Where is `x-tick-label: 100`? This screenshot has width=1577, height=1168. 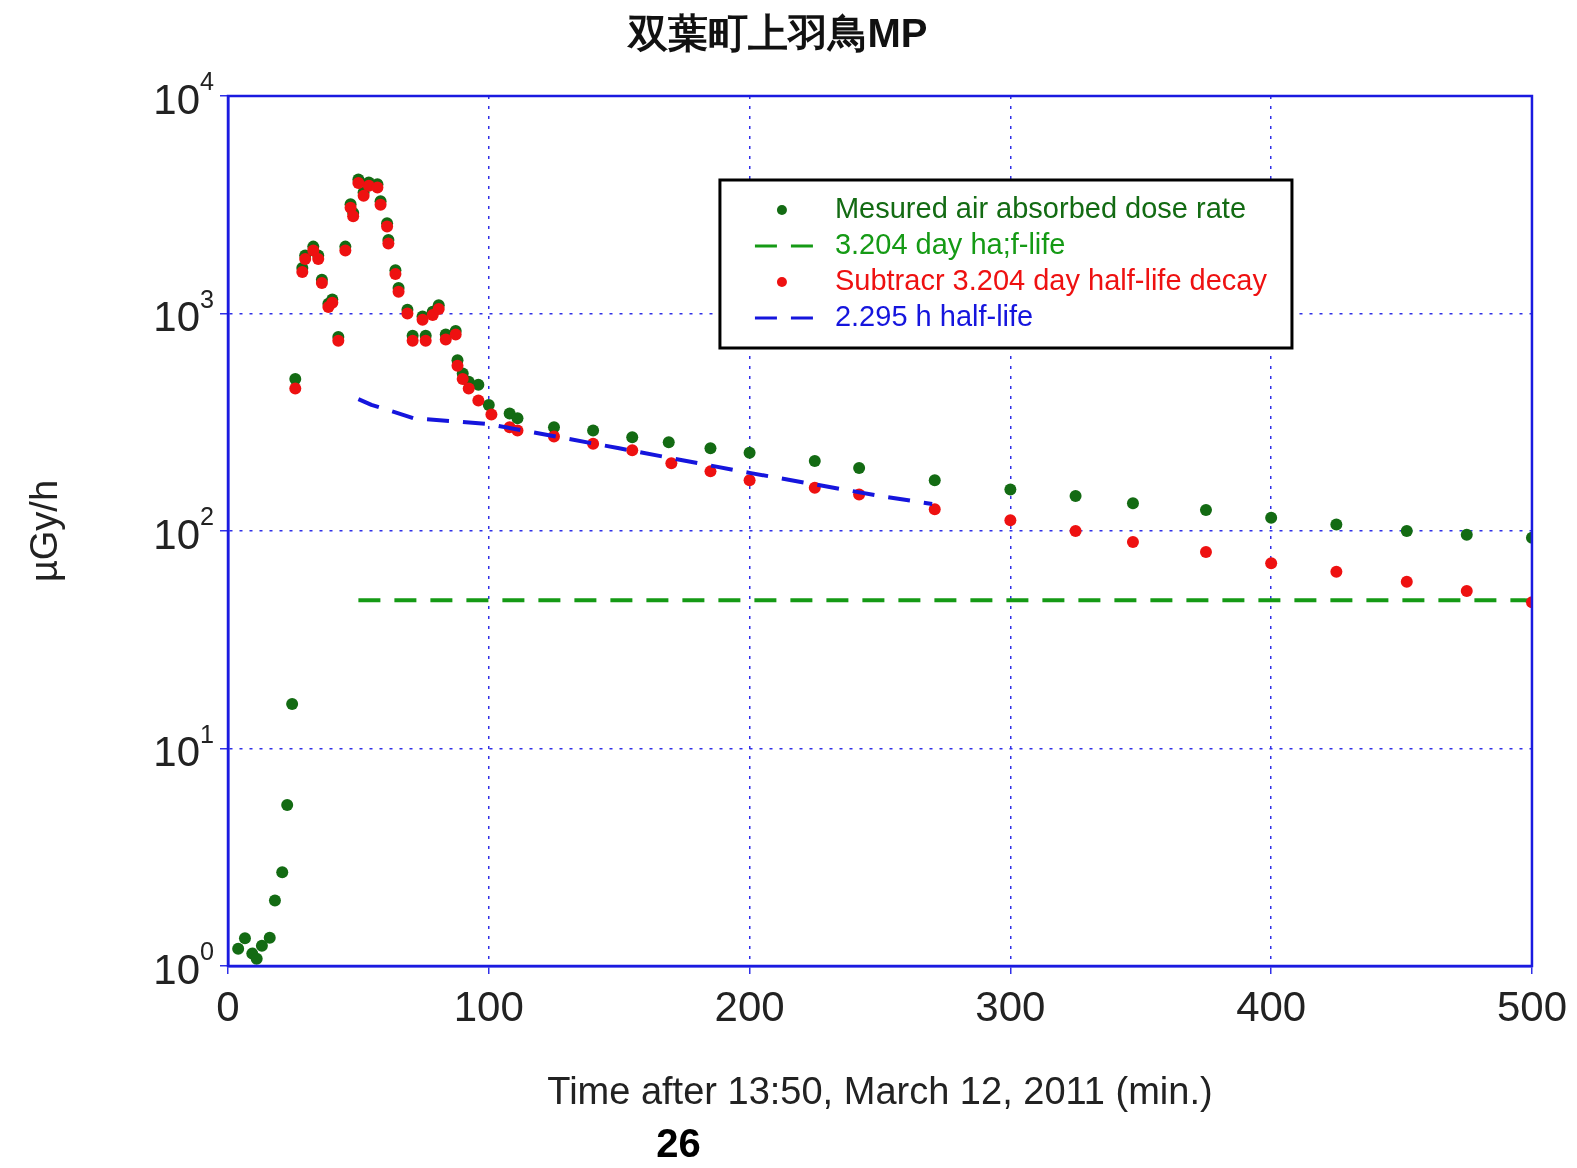
x-tick-label: 100 is located at coordinates (488, 1006).